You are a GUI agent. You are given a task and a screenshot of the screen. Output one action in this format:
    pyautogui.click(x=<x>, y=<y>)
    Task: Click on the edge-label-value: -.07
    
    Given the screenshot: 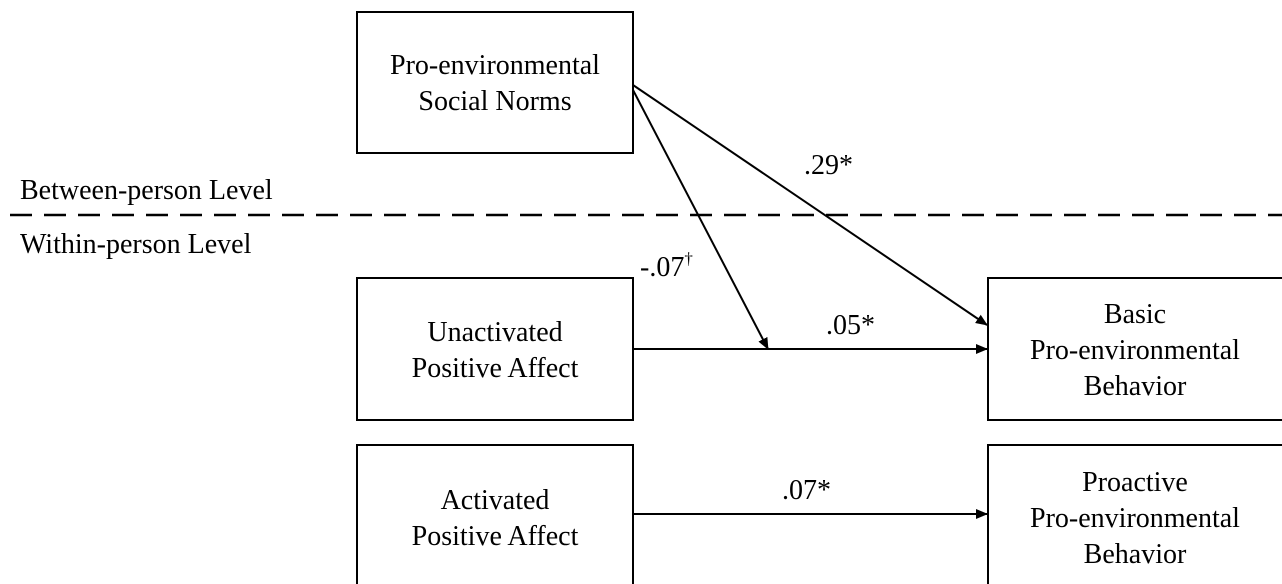 What is the action you would take?
    pyautogui.click(x=662, y=267)
    